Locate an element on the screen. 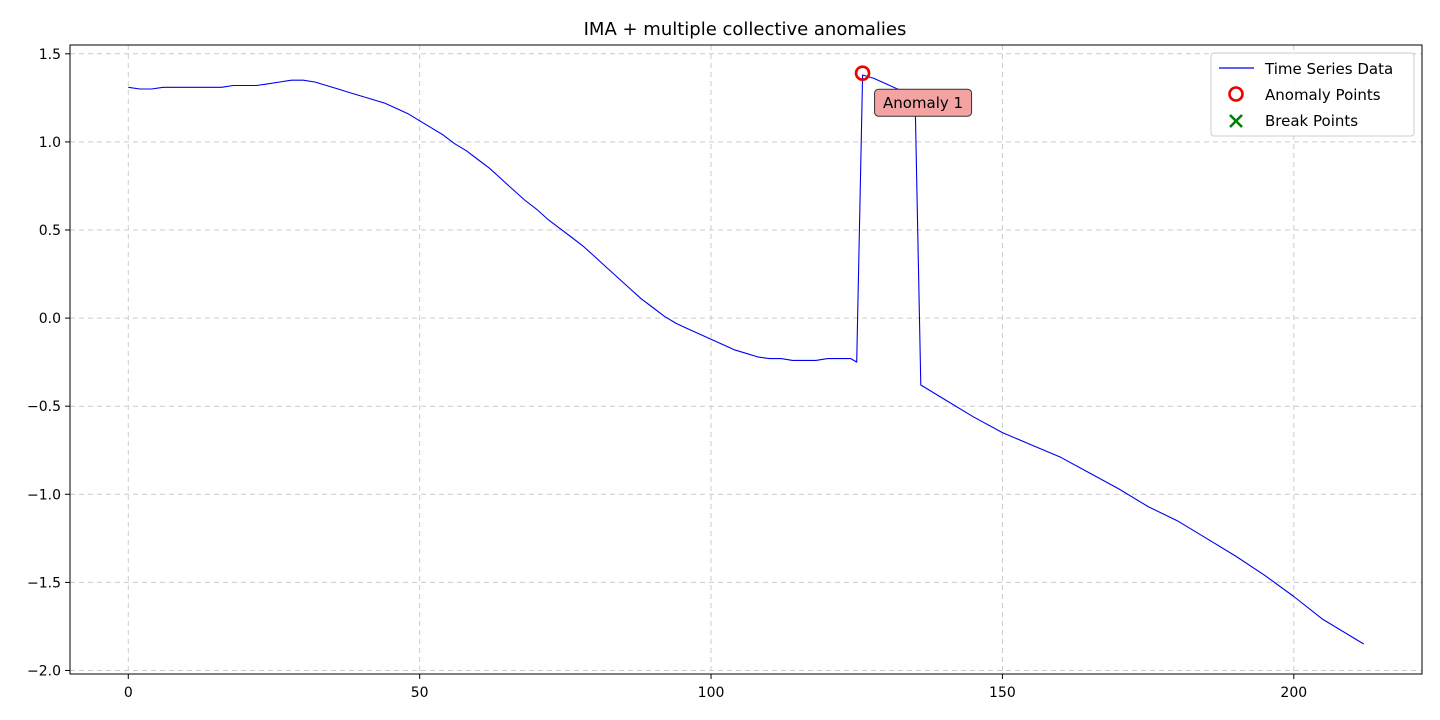 The height and width of the screenshot is (720, 1440). y-tick-label: −1.0 is located at coordinates (44, 495).